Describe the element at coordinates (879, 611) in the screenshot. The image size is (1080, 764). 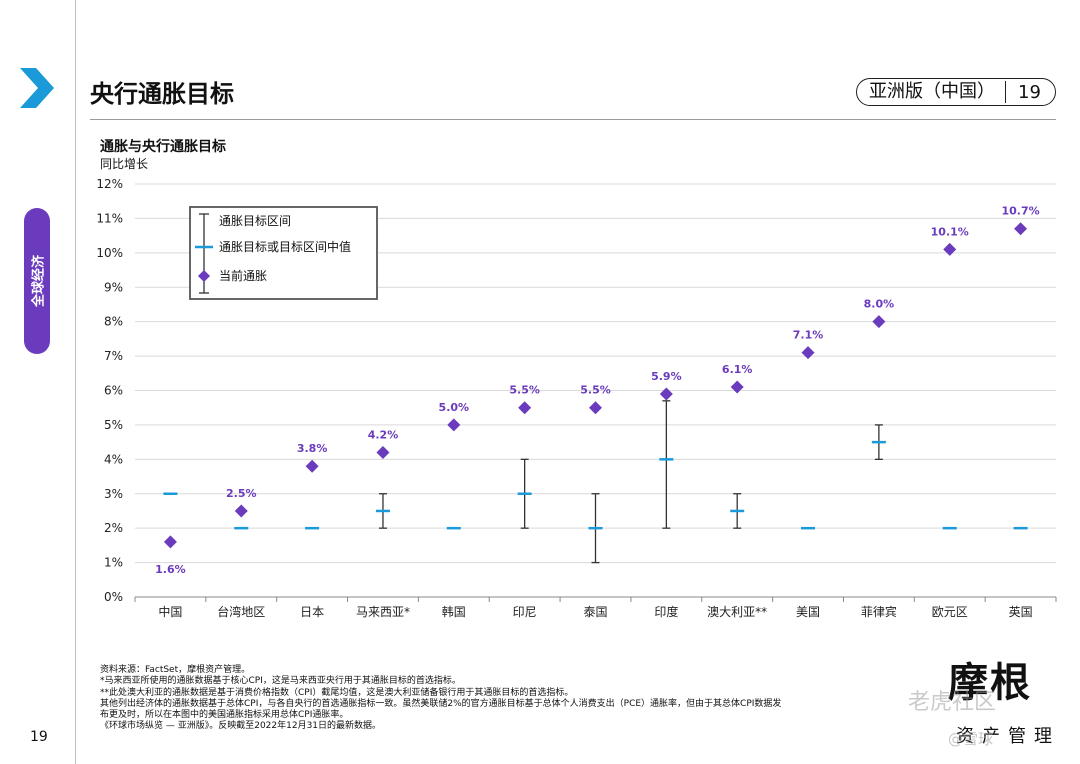
I see `x-tick-label: 菲律宾` at that location.